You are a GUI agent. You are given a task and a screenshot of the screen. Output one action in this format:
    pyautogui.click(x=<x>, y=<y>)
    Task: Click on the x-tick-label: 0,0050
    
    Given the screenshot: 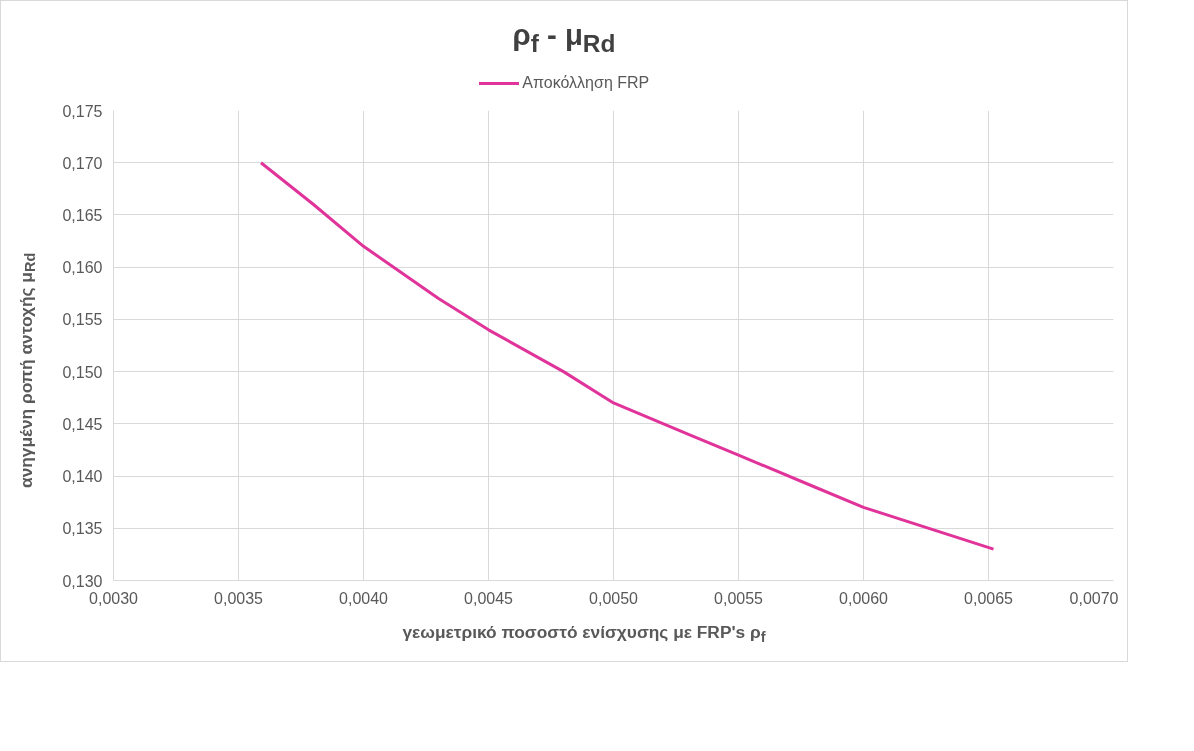 What is the action you would take?
    pyautogui.click(x=614, y=598)
    